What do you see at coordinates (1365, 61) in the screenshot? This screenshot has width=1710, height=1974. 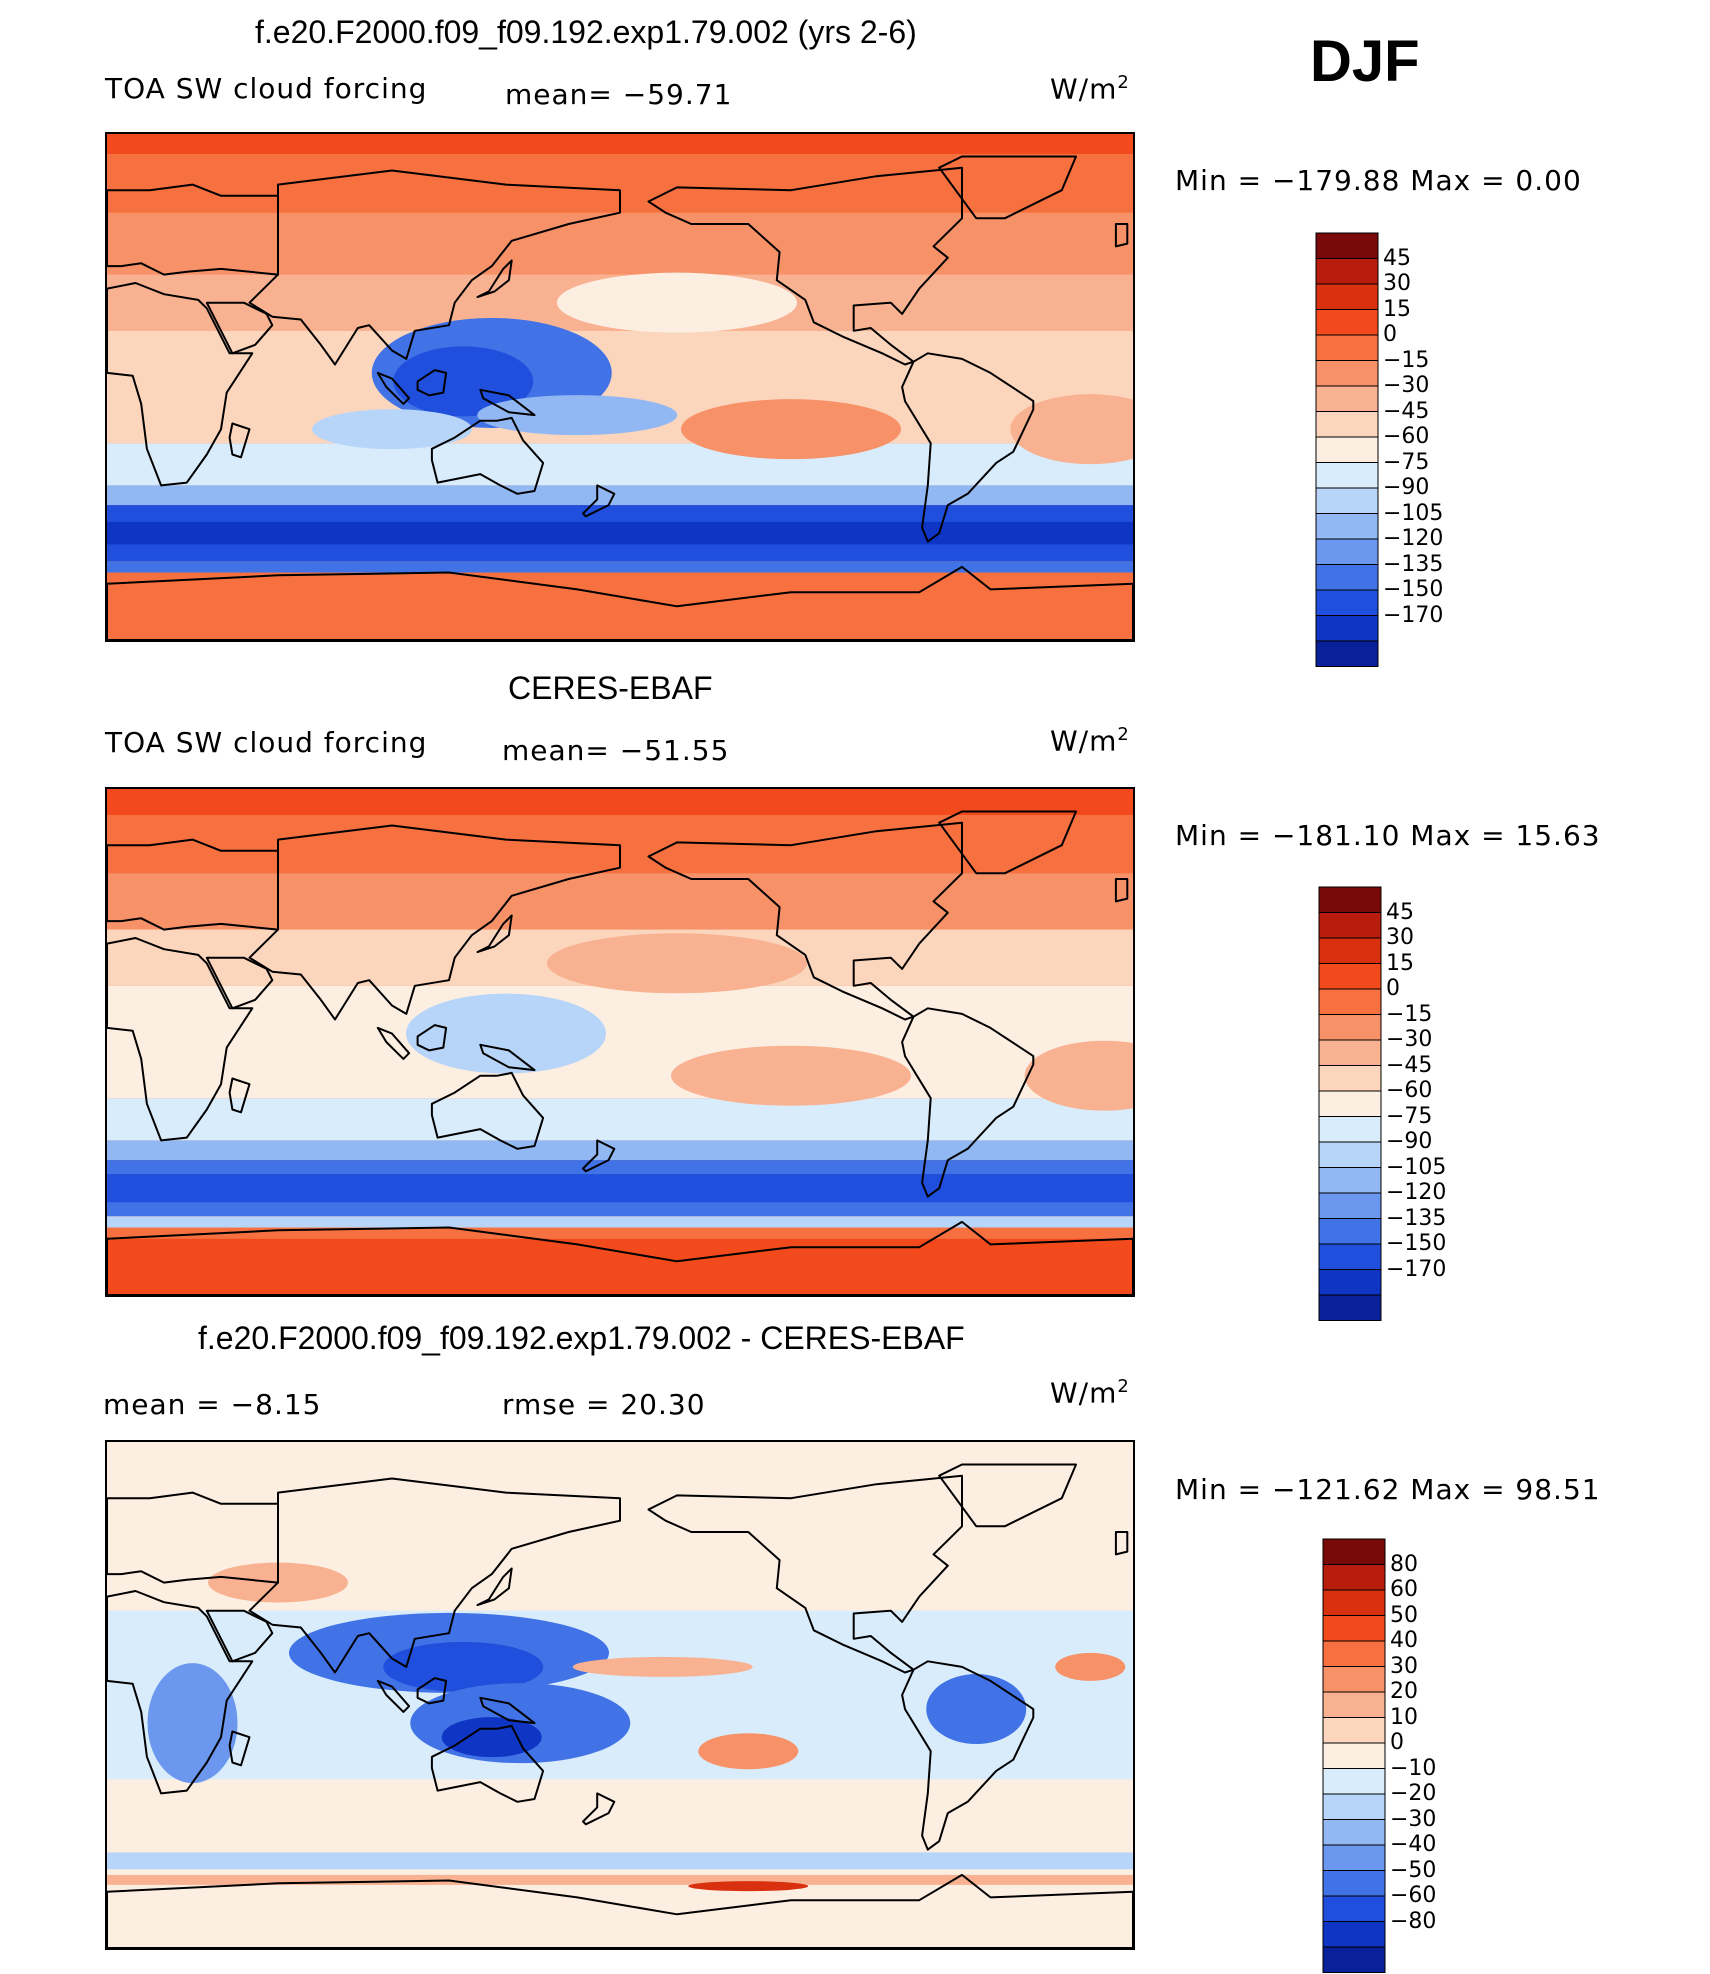 I see `season-label: DJF` at bounding box center [1365, 61].